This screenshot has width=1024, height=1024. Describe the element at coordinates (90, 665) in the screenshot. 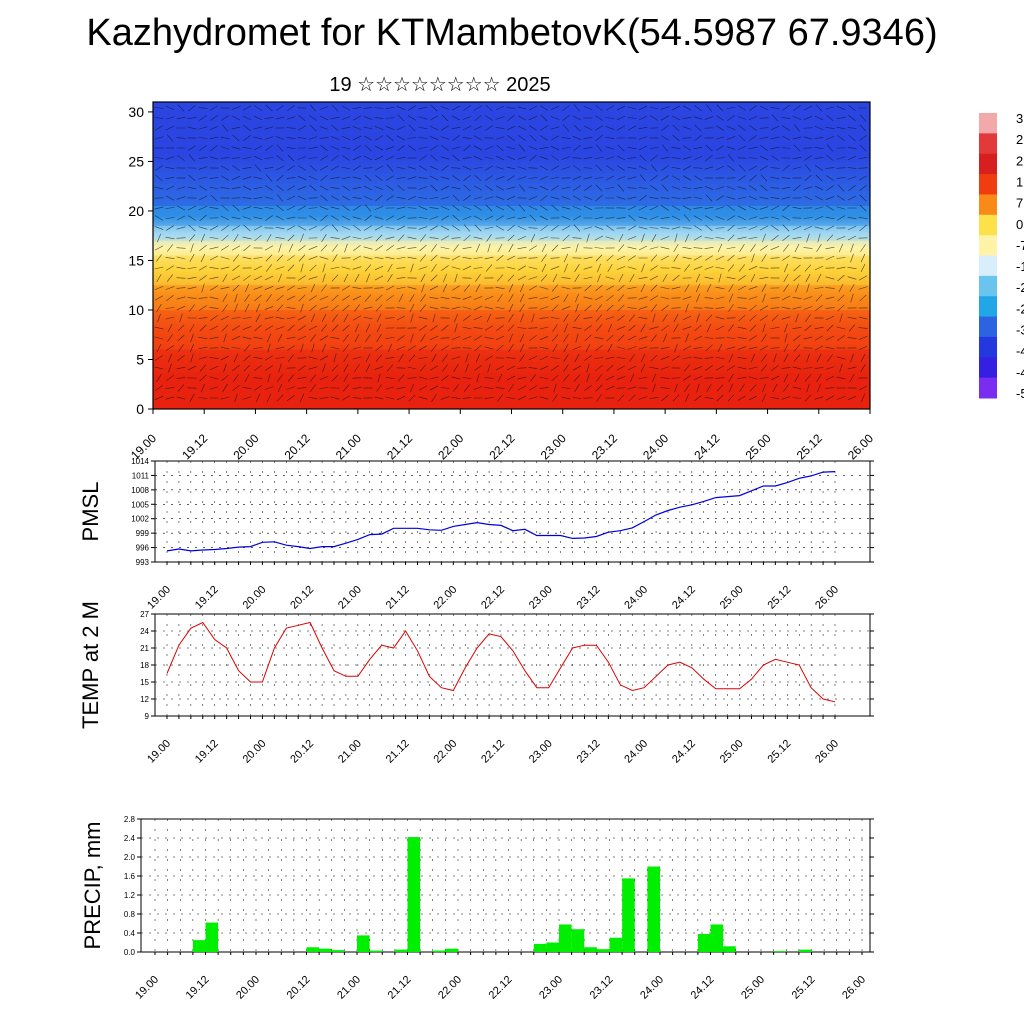

I see `y-axis-title: TEMP at 2 M` at that location.